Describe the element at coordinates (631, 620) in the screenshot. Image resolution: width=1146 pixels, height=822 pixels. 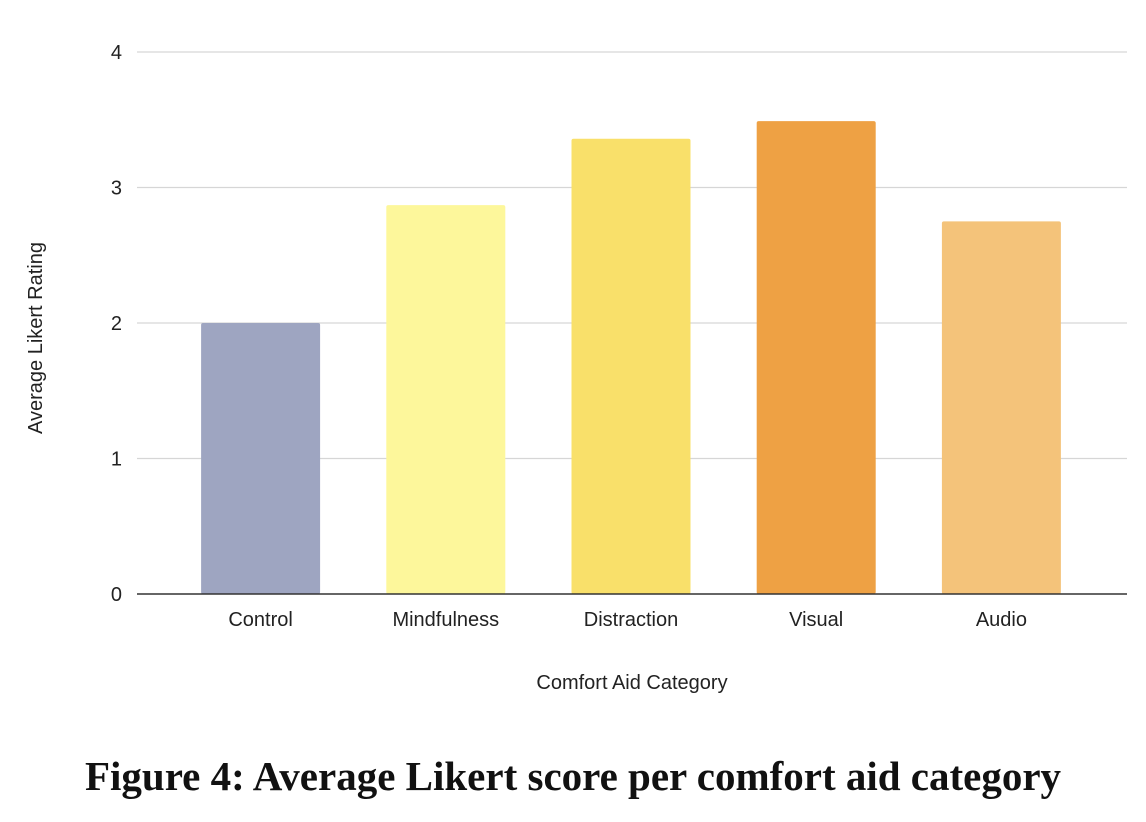
I see `x-tick-label: Distraction` at that location.